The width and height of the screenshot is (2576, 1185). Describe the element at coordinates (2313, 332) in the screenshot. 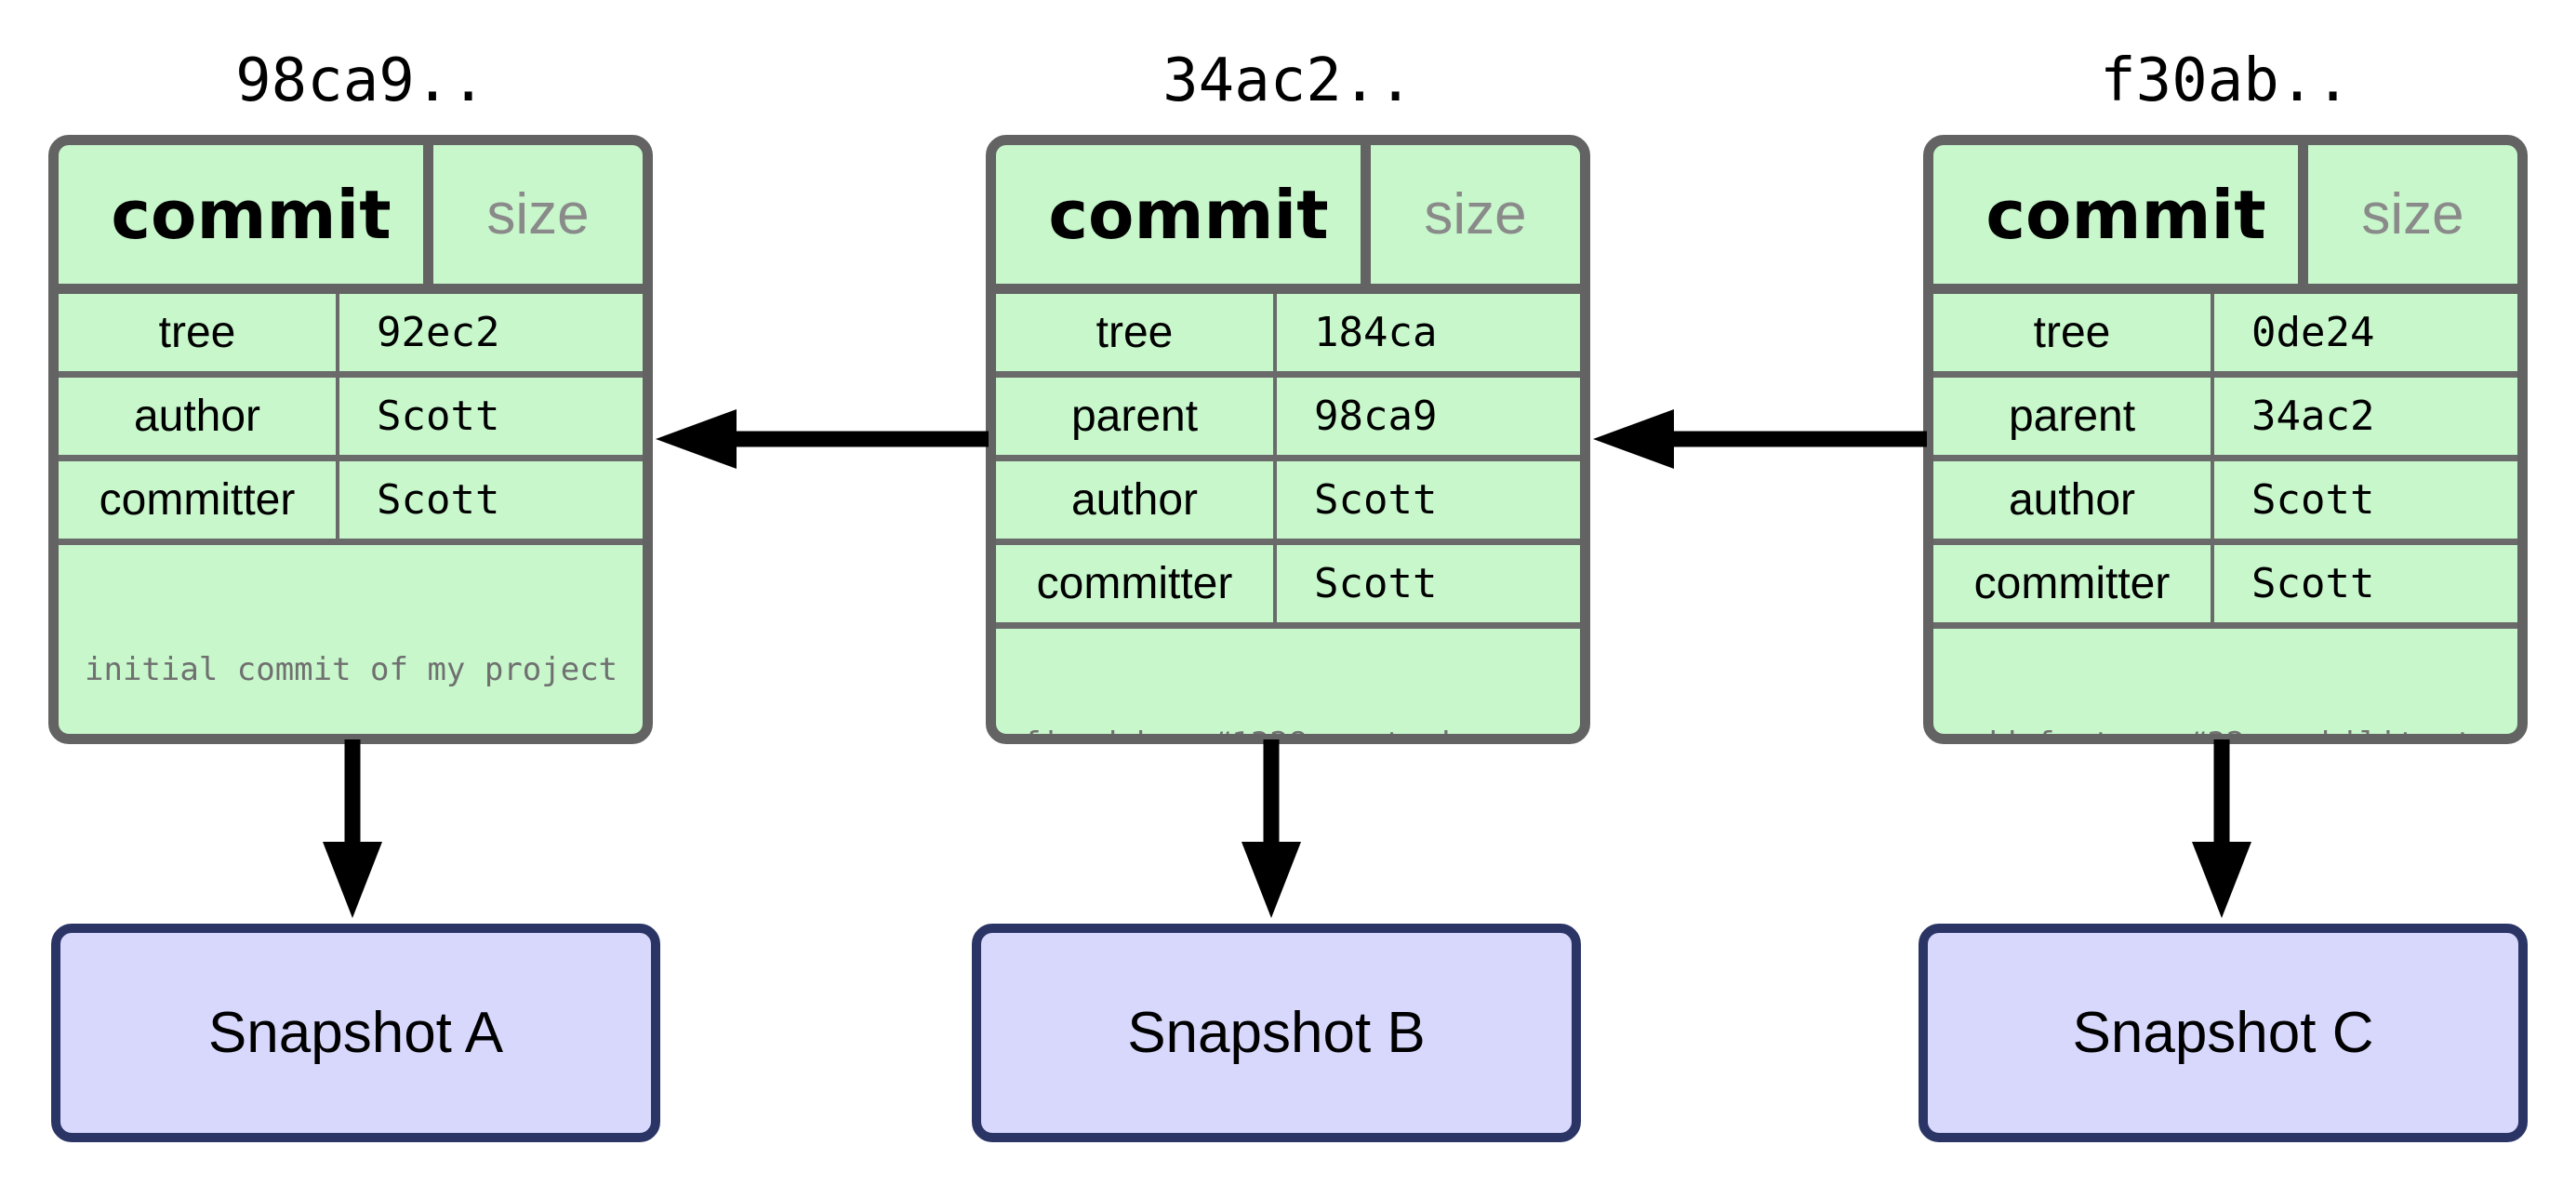

I see `field-value: 0de24` at that location.